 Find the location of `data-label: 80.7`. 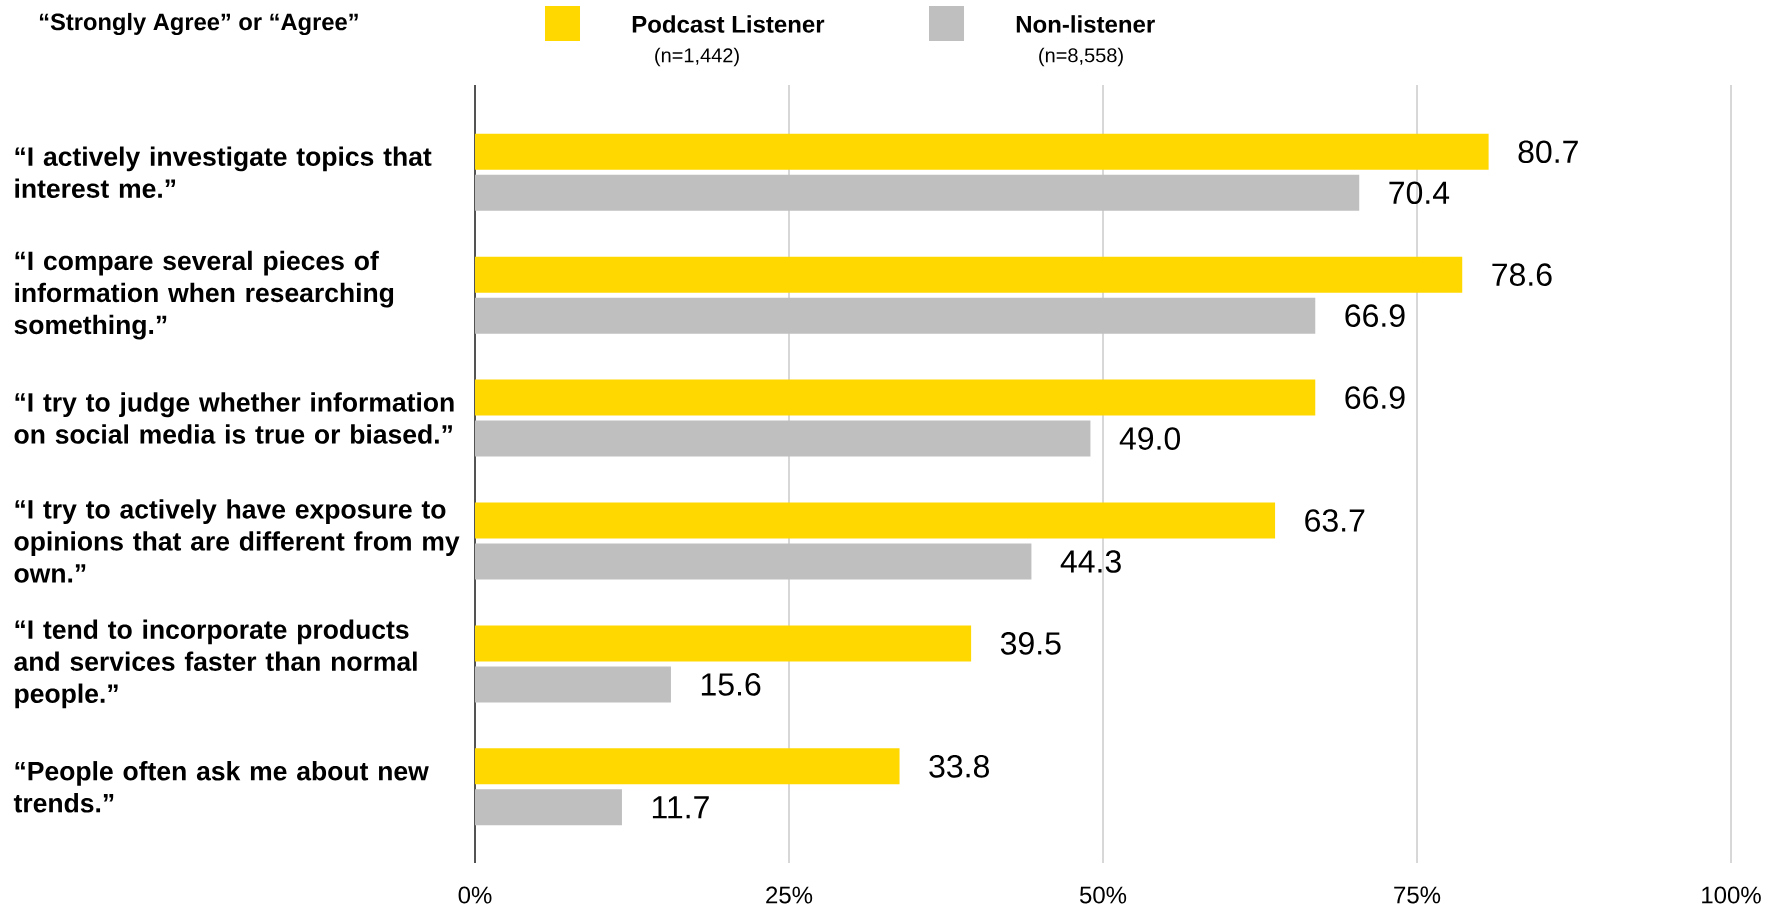

data-label: 80.7 is located at coordinates (1548, 152).